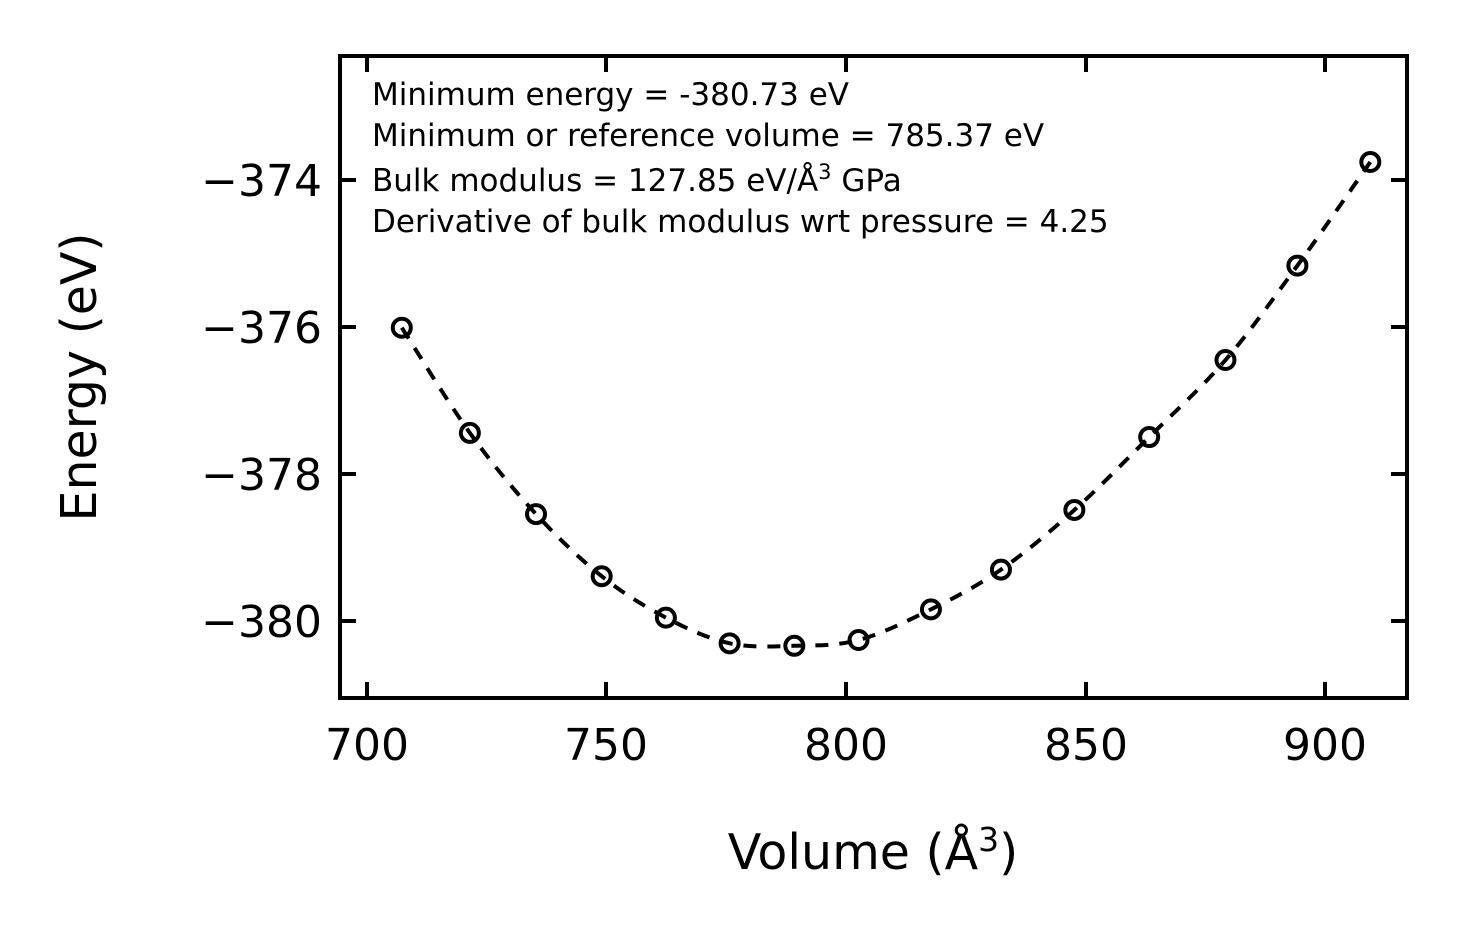 The height and width of the screenshot is (943, 1469). Describe the element at coordinates (610, 95) in the screenshot. I see `annotation-line-min-energy: Minimum energy = -380.73 eV` at that location.